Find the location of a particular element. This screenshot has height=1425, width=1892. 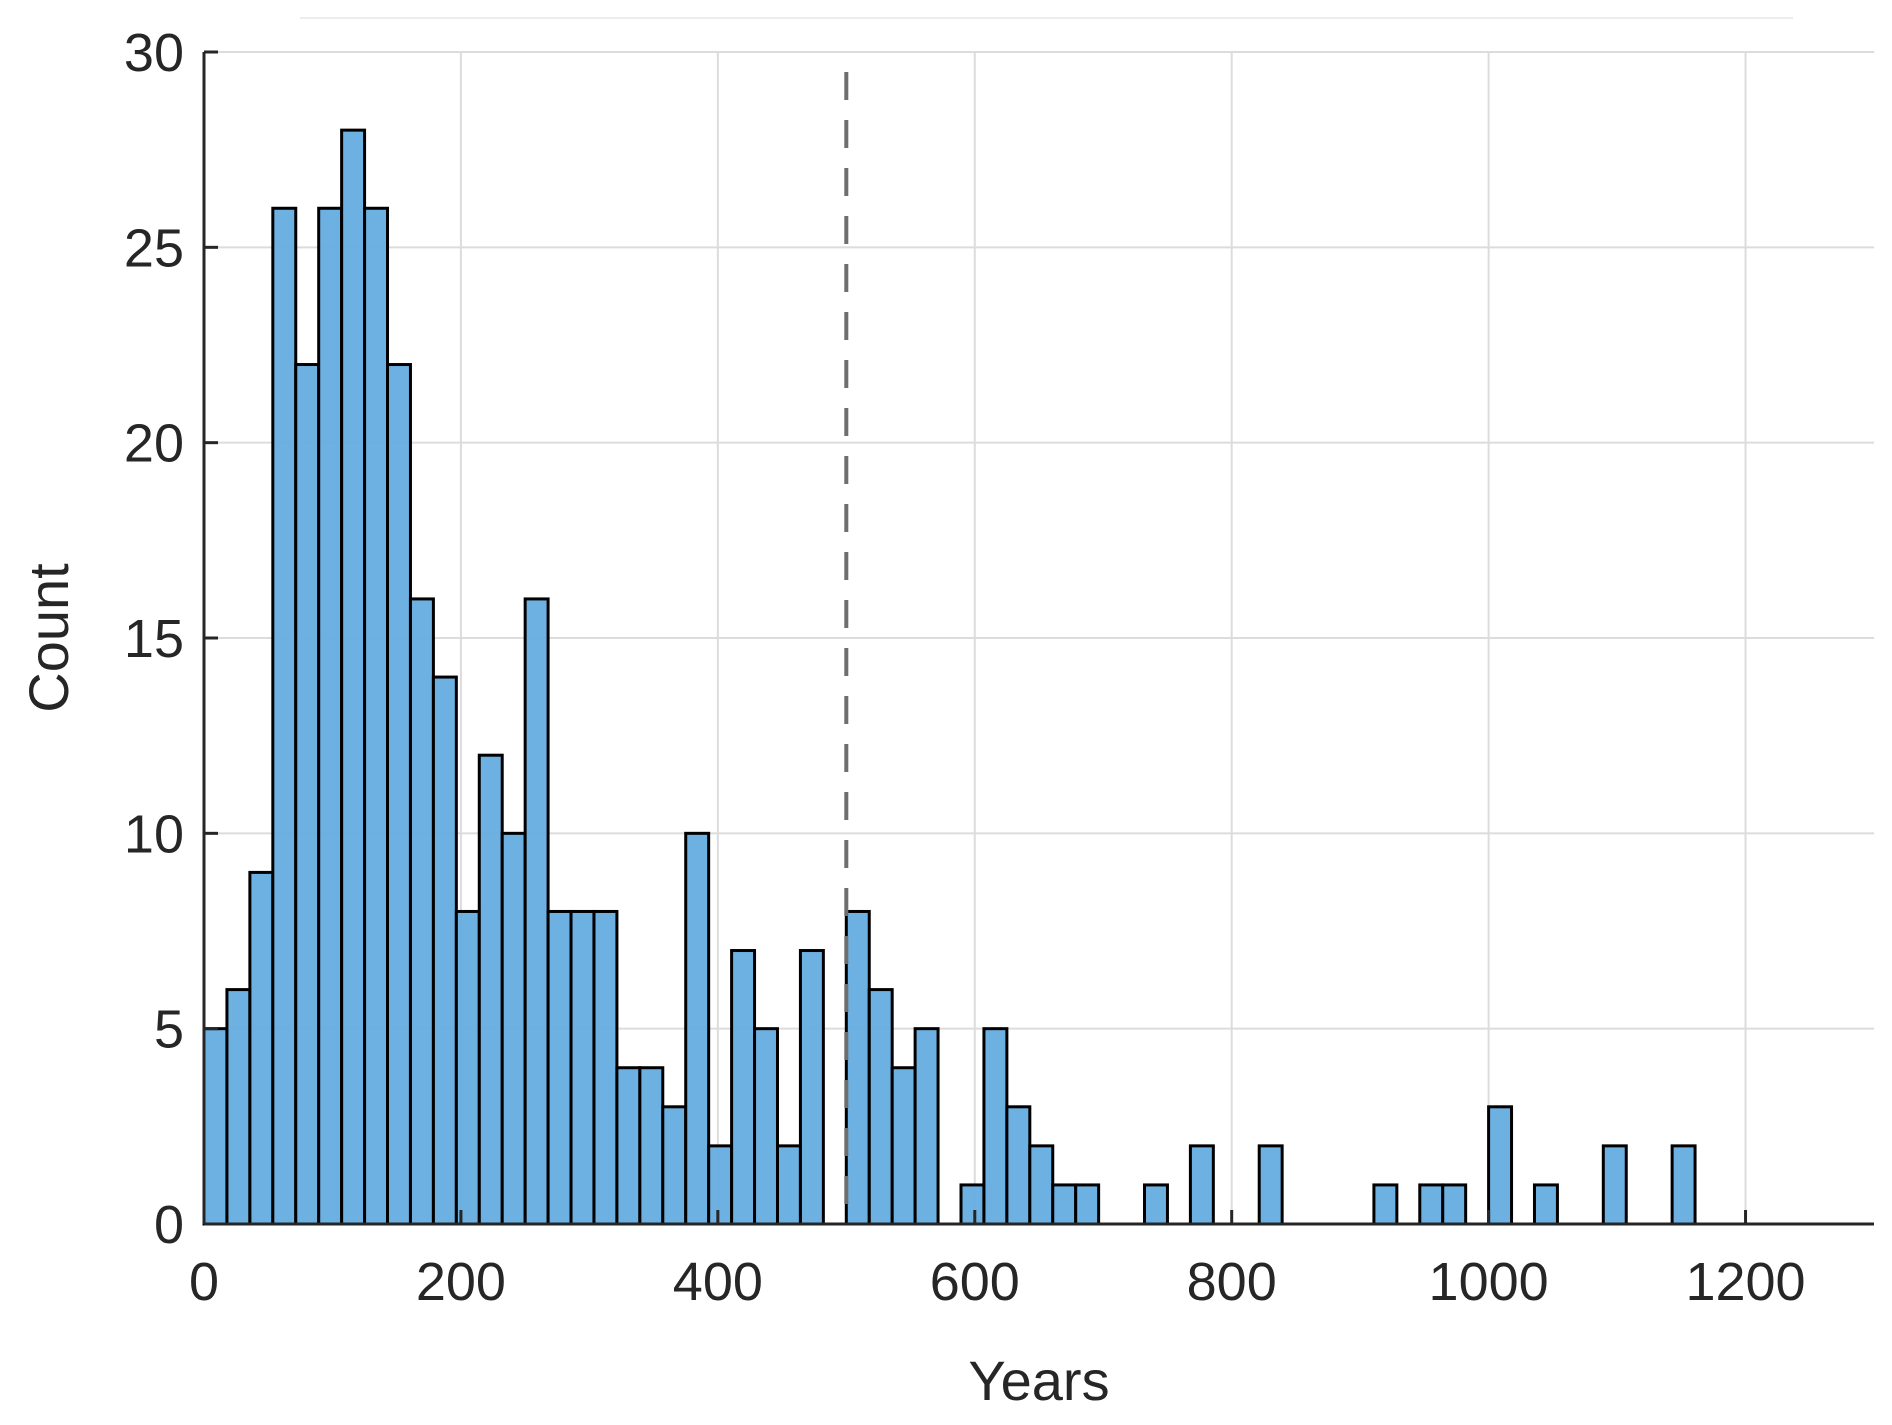

y-tick-label: 0 is located at coordinates (169, 1225).